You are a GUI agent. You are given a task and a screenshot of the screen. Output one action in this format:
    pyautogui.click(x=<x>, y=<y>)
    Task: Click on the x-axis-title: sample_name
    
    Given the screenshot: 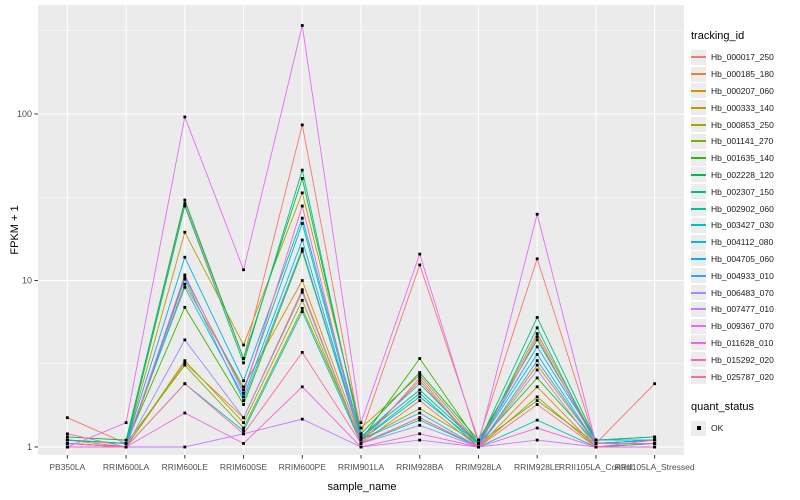 What is the action you would take?
    pyautogui.click(x=362, y=487)
    